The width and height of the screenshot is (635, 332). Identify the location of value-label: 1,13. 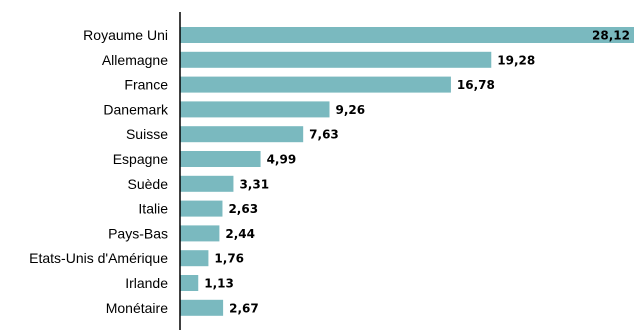
(219, 284).